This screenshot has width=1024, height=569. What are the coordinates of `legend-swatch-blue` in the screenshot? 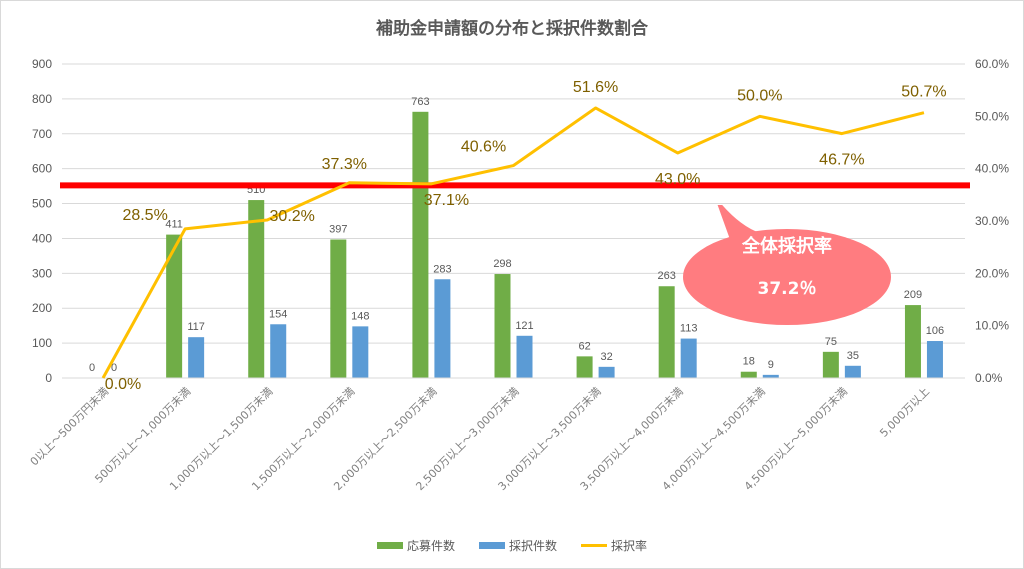 It's located at (491, 545).